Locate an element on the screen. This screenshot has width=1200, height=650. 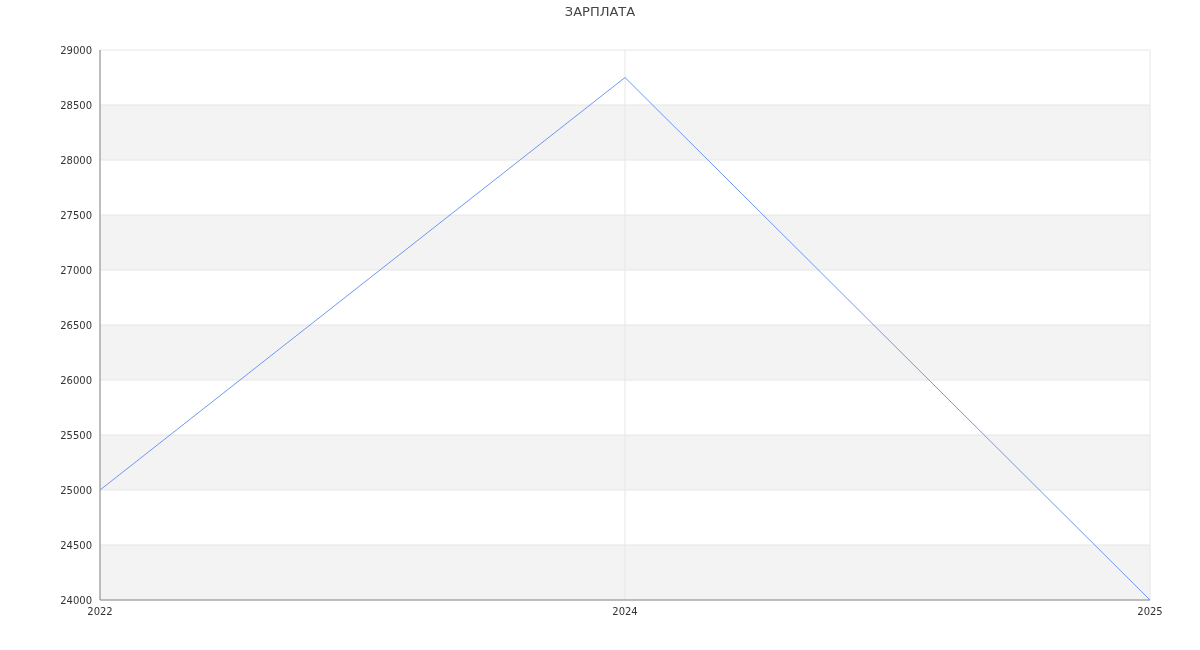
y-tick-label: 29000 is located at coordinates (76, 50).